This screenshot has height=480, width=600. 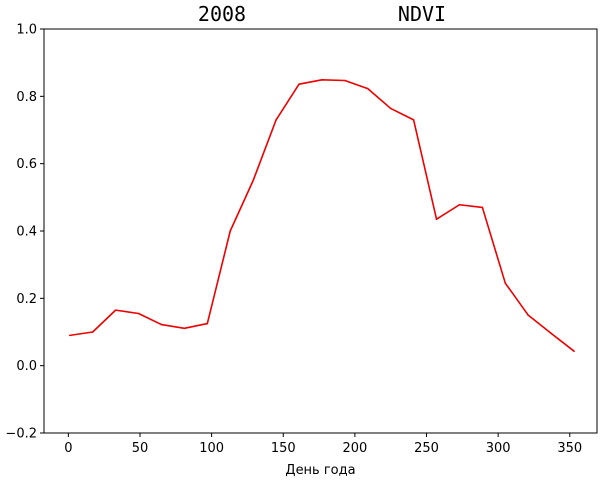 I want to click on x-tick-label: 350, so click(x=569, y=448).